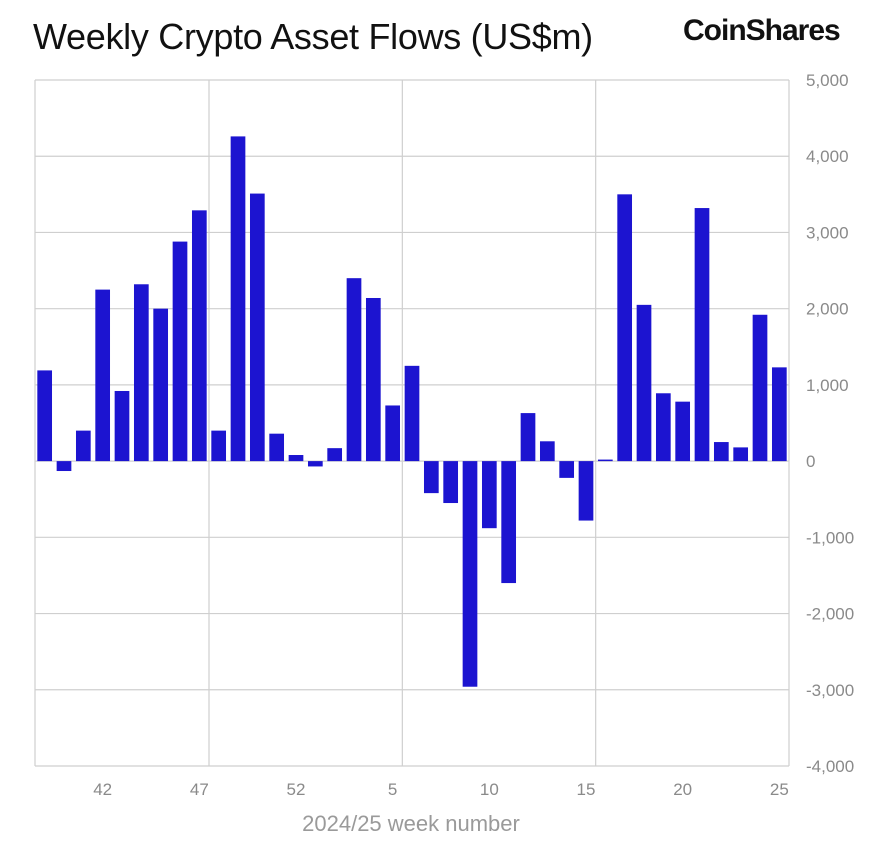 This screenshot has width=887, height=844. Describe the element at coordinates (313, 36) in the screenshot. I see `page-title: Weekly Crypto Asset Flows (US$m)` at that location.